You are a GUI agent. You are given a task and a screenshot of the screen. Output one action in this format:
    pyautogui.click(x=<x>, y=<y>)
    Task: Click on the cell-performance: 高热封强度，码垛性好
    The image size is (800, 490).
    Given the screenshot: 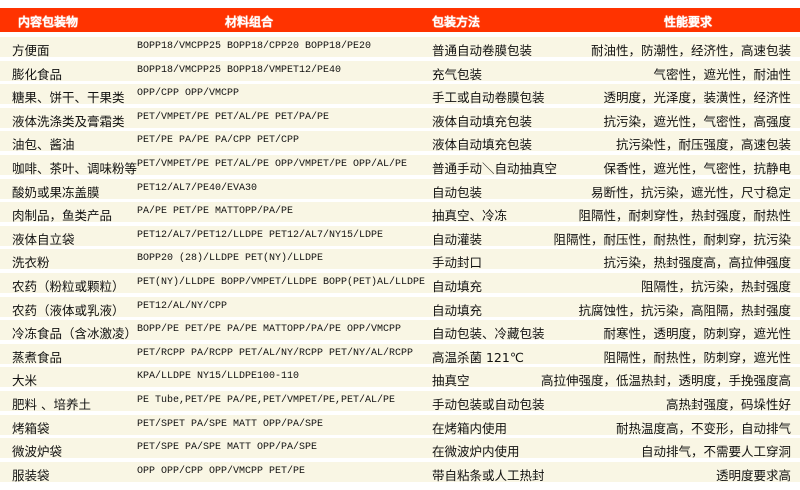 What is the action you would take?
    pyautogui.click(x=728, y=404)
    